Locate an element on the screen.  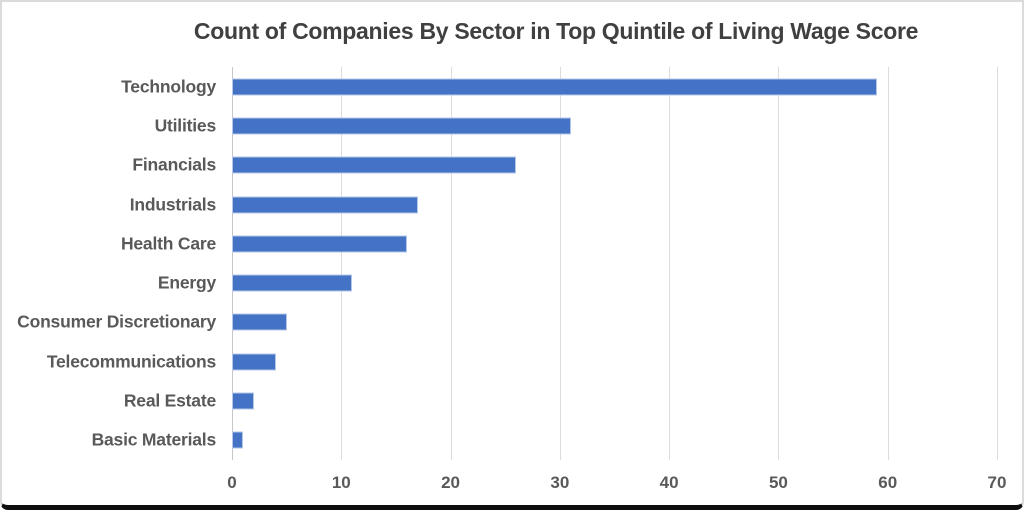
x-tick-label-30: 30 is located at coordinates (560, 482).